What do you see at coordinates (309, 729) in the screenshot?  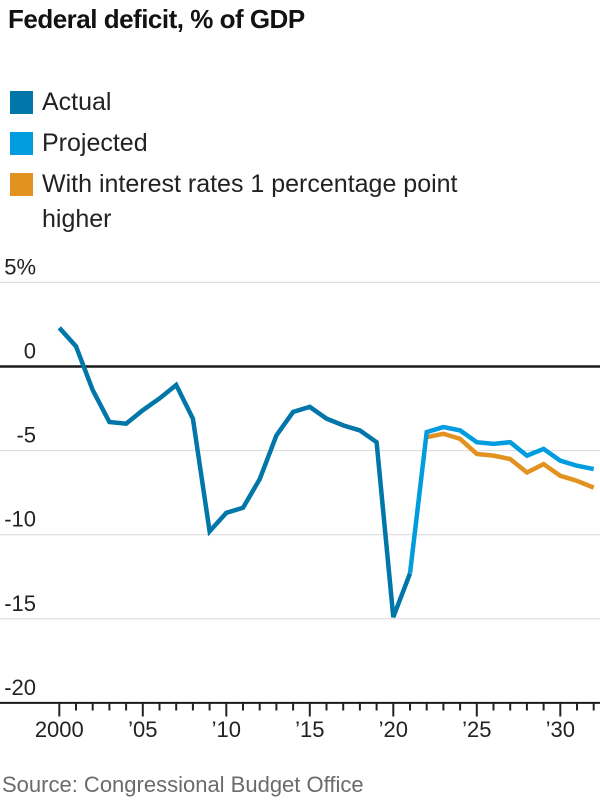 I see `x-tick-label: ’15` at bounding box center [309, 729].